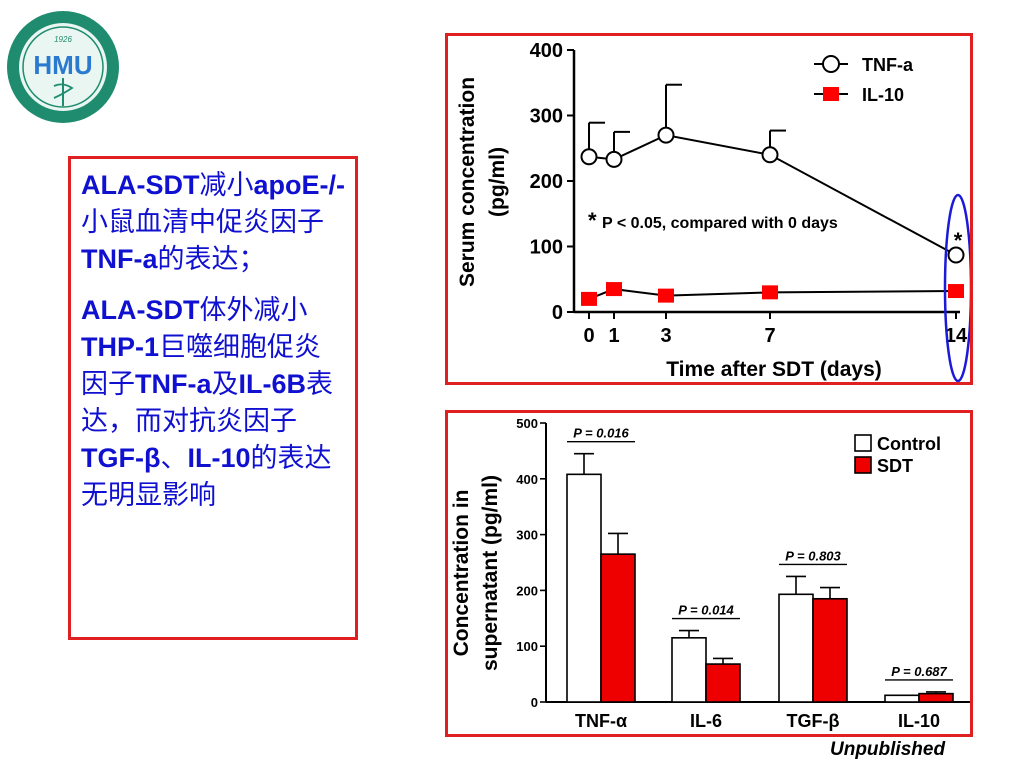 The width and height of the screenshot is (1024, 768). What do you see at coordinates (490, 573) in the screenshot?
I see `y-axis-label: supernatant (pg/ml)` at bounding box center [490, 573].